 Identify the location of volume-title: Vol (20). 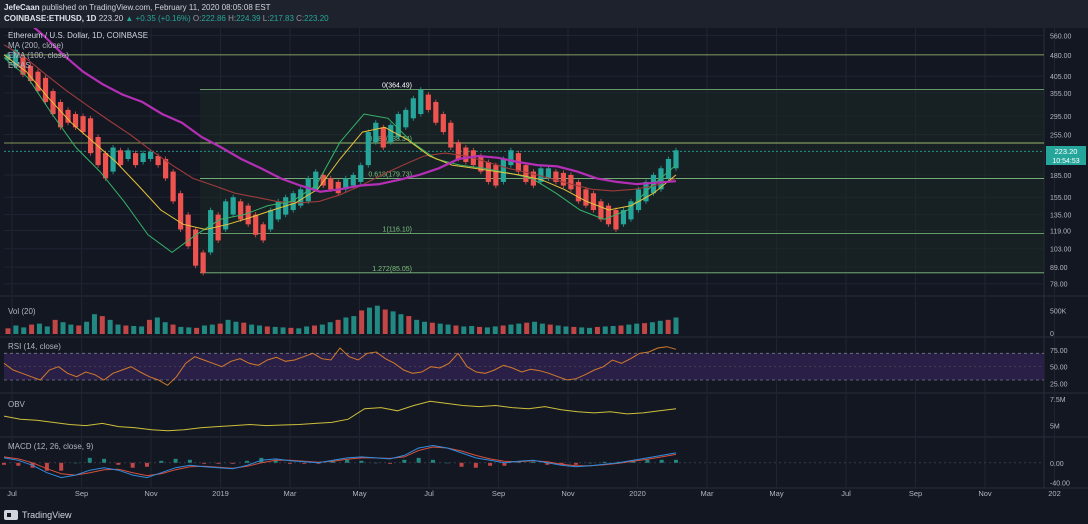
(22, 311).